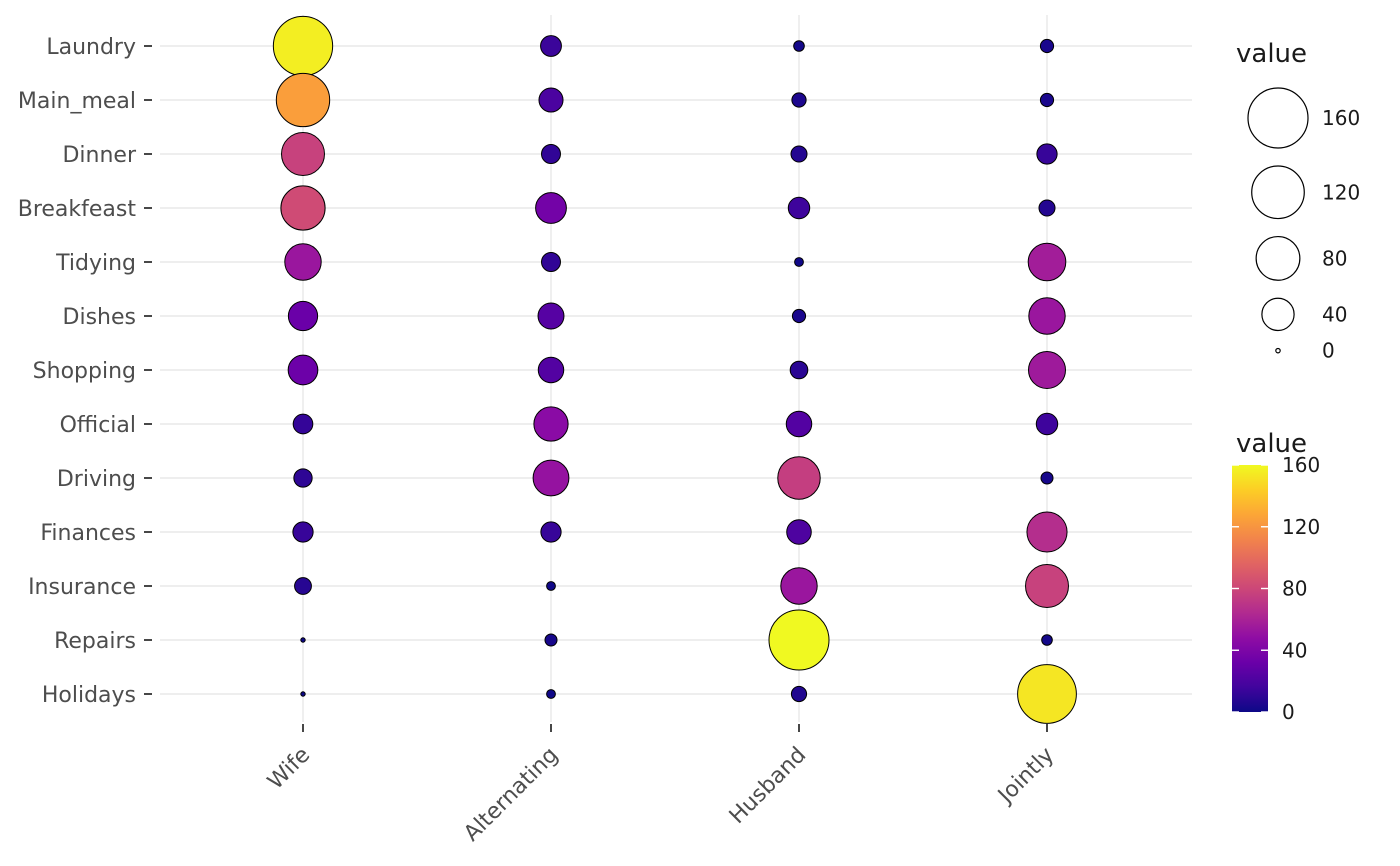  Describe the element at coordinates (1271, 444) in the screenshot. I see `color-legend-title: value` at that location.